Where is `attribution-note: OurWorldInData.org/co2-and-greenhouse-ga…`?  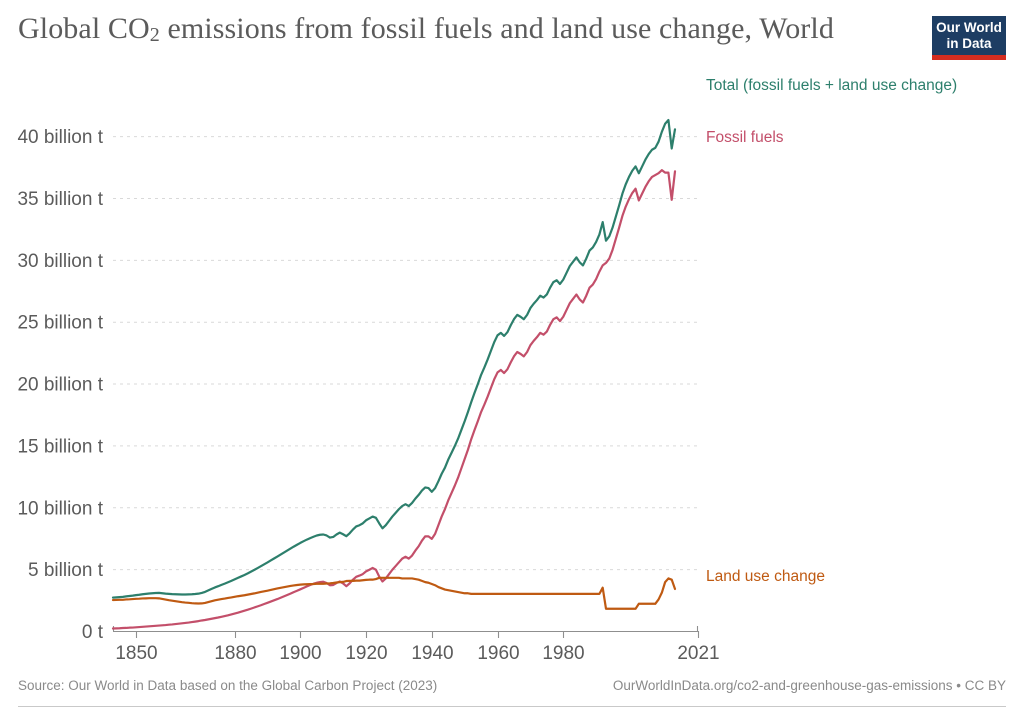
attribution-note: OurWorldInData.org/co2-and-greenhouse-ga… is located at coordinates (809, 685).